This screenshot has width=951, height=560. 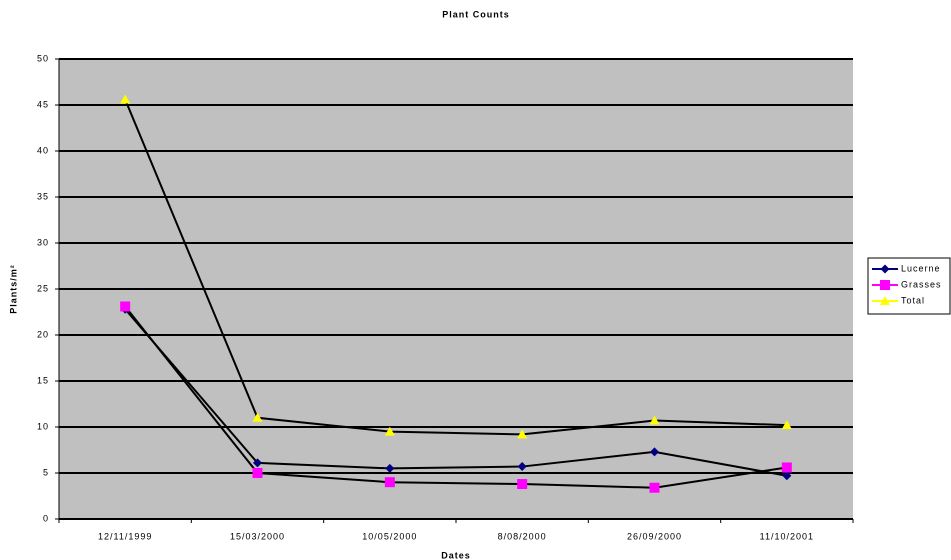 What do you see at coordinates (43, 150) in the screenshot?
I see `y-tick-label: 40` at bounding box center [43, 150].